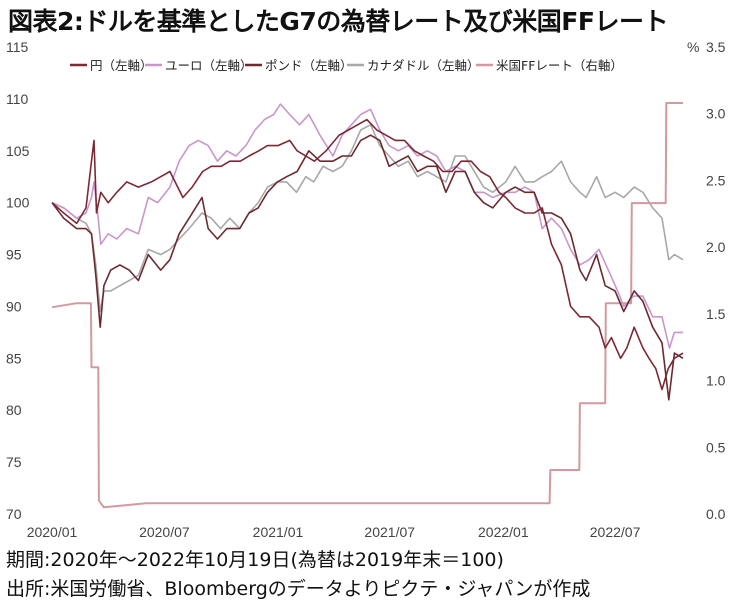  What do you see at coordinates (693, 47) in the screenshot?
I see `y-right-unit-label: %` at bounding box center [693, 47].